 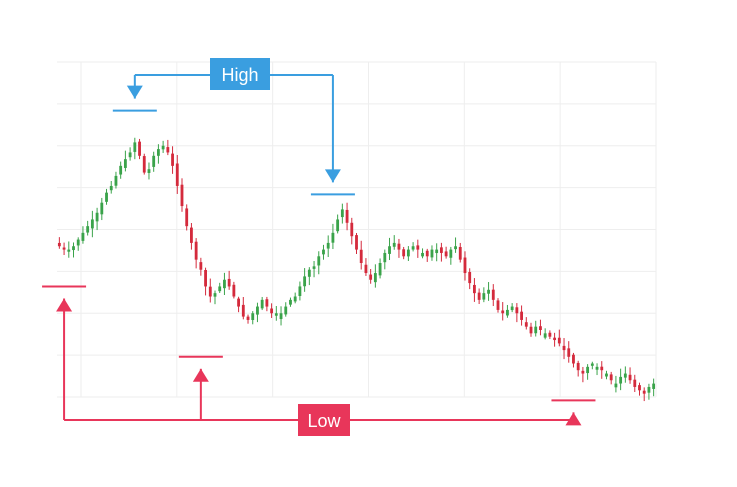 I want to click on high-badge-background, so click(x=240, y=74).